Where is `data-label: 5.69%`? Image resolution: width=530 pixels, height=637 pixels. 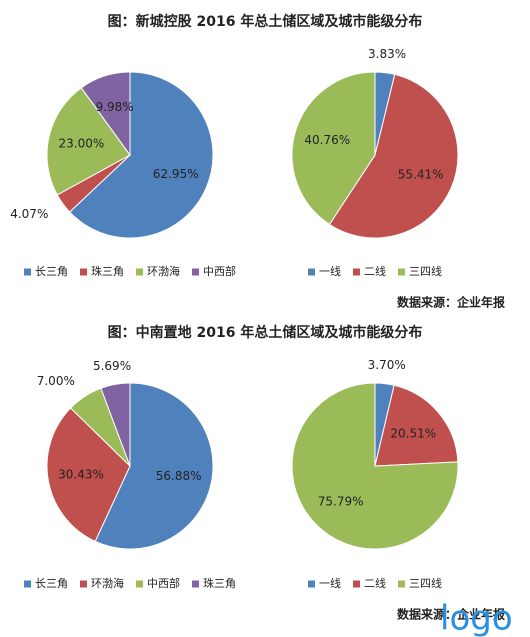
data-label: 5.69% is located at coordinates (112, 366).